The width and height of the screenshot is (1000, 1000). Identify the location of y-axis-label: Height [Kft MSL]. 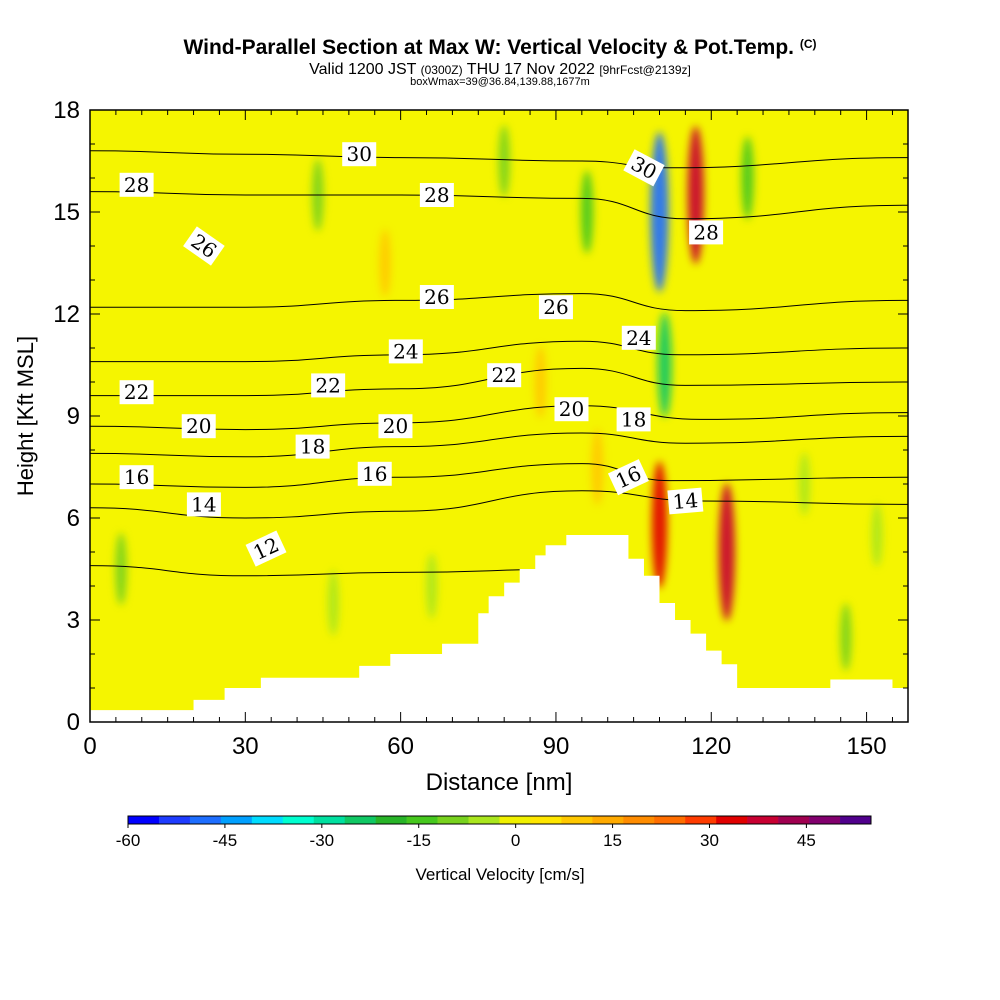
(25, 416).